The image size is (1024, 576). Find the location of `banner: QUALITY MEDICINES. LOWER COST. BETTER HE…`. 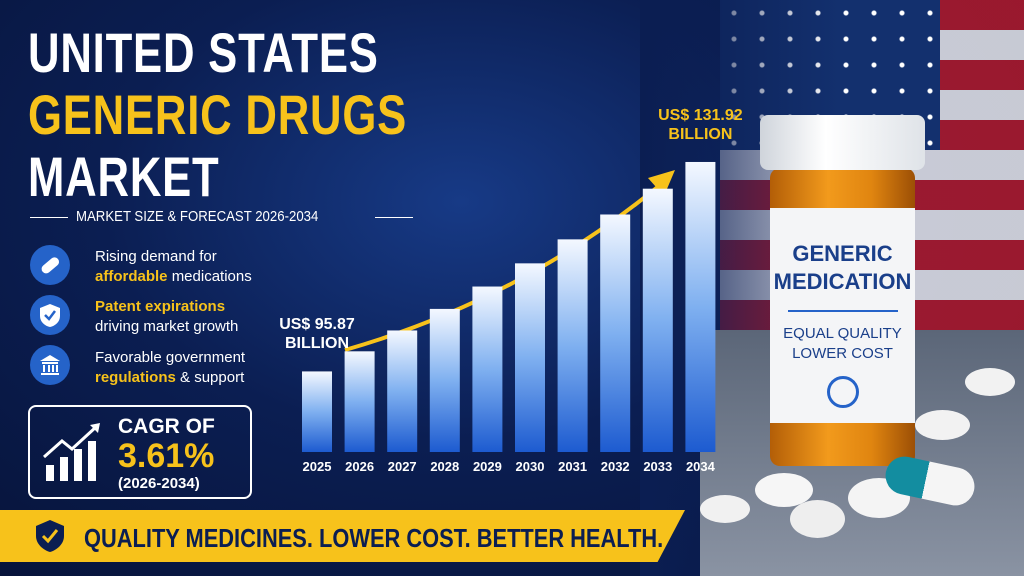

banner: QUALITY MEDICINES. LOWER COST. BETTER HE… is located at coordinates (342, 536).